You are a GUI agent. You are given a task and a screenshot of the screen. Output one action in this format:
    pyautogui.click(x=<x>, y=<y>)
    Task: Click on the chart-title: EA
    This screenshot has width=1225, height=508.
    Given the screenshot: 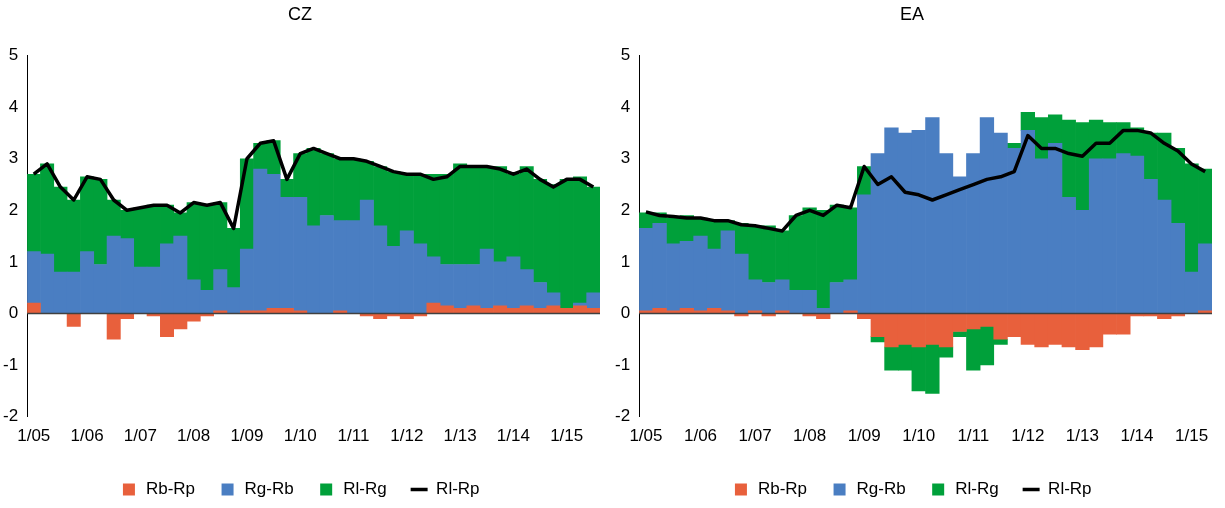 What is the action you would take?
    pyautogui.click(x=912, y=13)
    